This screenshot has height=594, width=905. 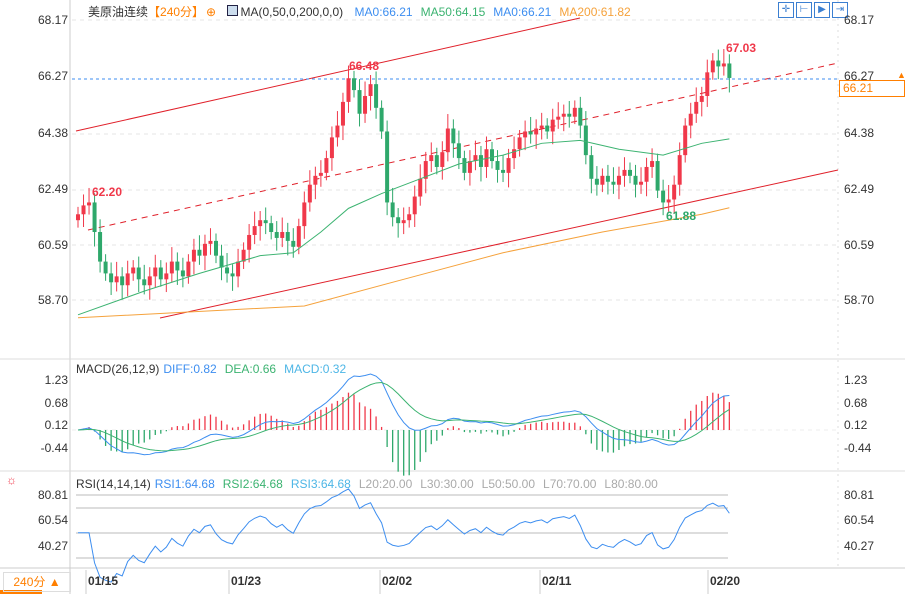 I want to click on annotation-62-20: 62.20, so click(x=107, y=192).